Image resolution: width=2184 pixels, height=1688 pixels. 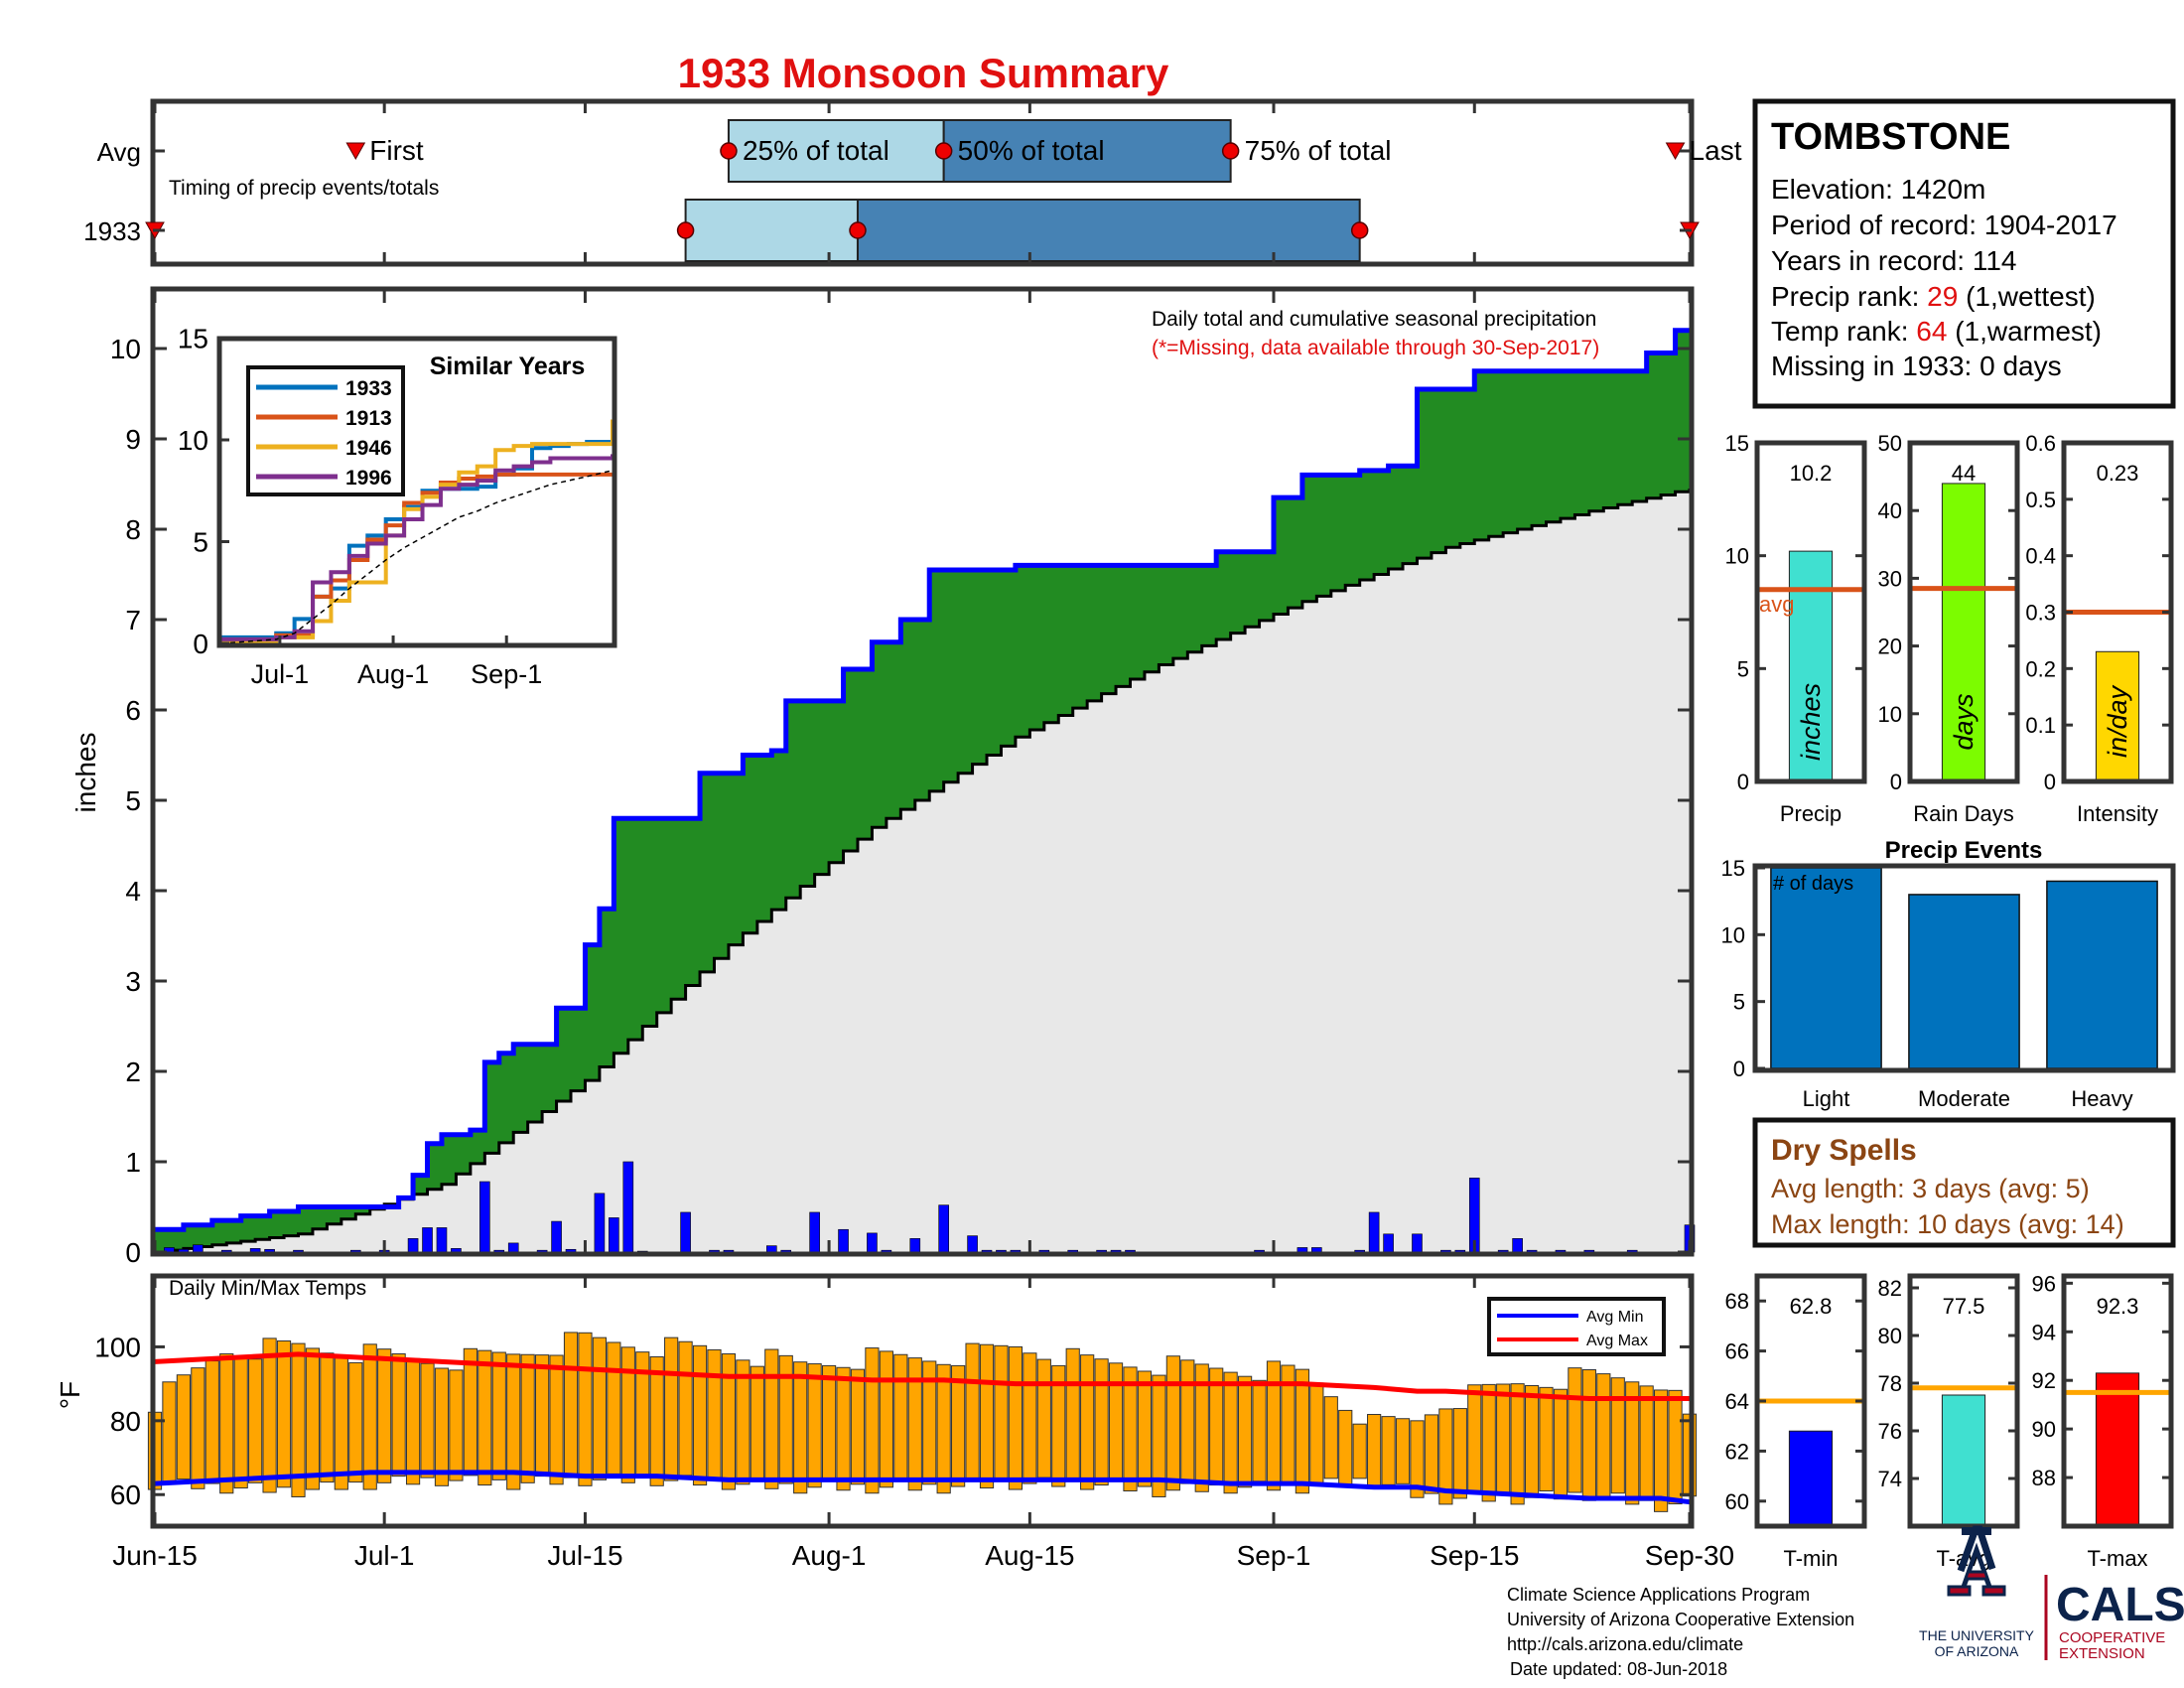 I want to click on tmax-chart-y-tick-label: 88, so click(x=2044, y=1478).